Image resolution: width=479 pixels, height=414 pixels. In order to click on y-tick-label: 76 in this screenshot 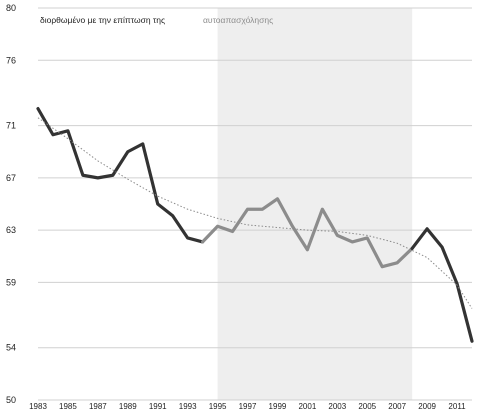, I will do `click(11, 60)`.